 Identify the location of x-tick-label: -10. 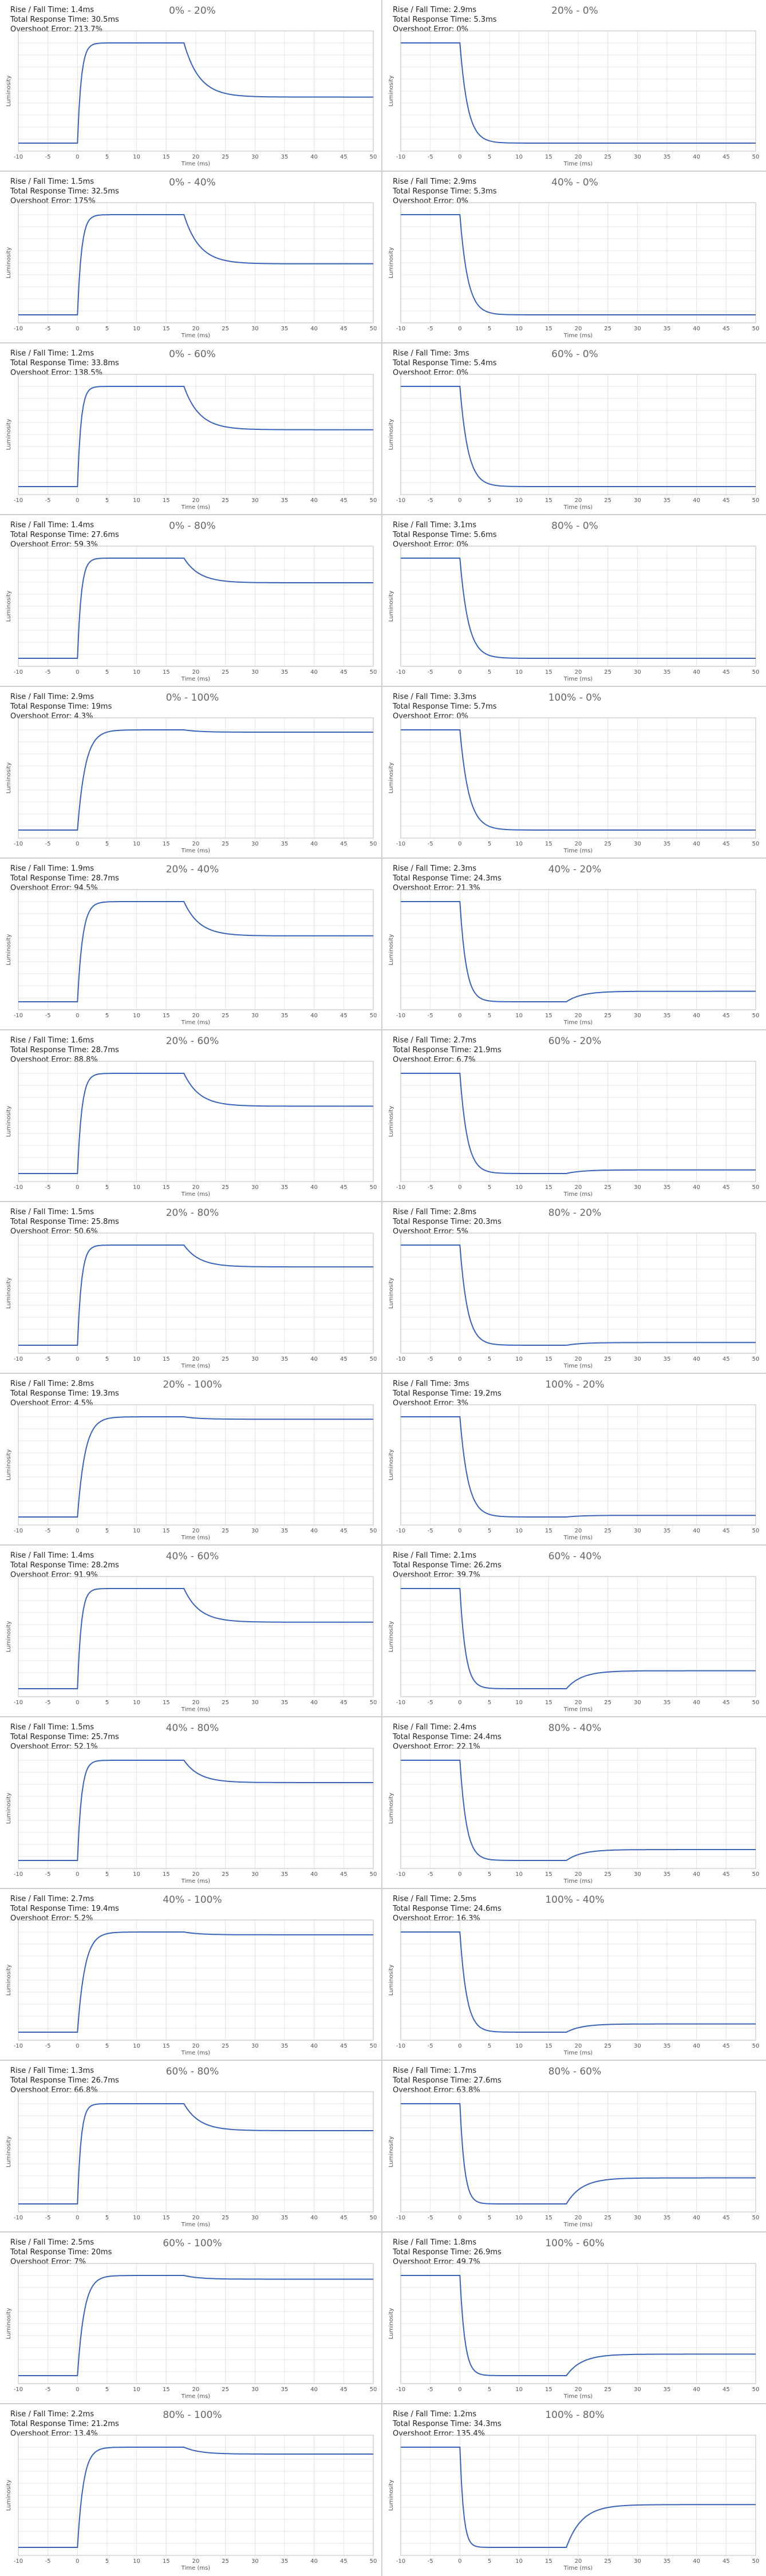
(400, 1359).